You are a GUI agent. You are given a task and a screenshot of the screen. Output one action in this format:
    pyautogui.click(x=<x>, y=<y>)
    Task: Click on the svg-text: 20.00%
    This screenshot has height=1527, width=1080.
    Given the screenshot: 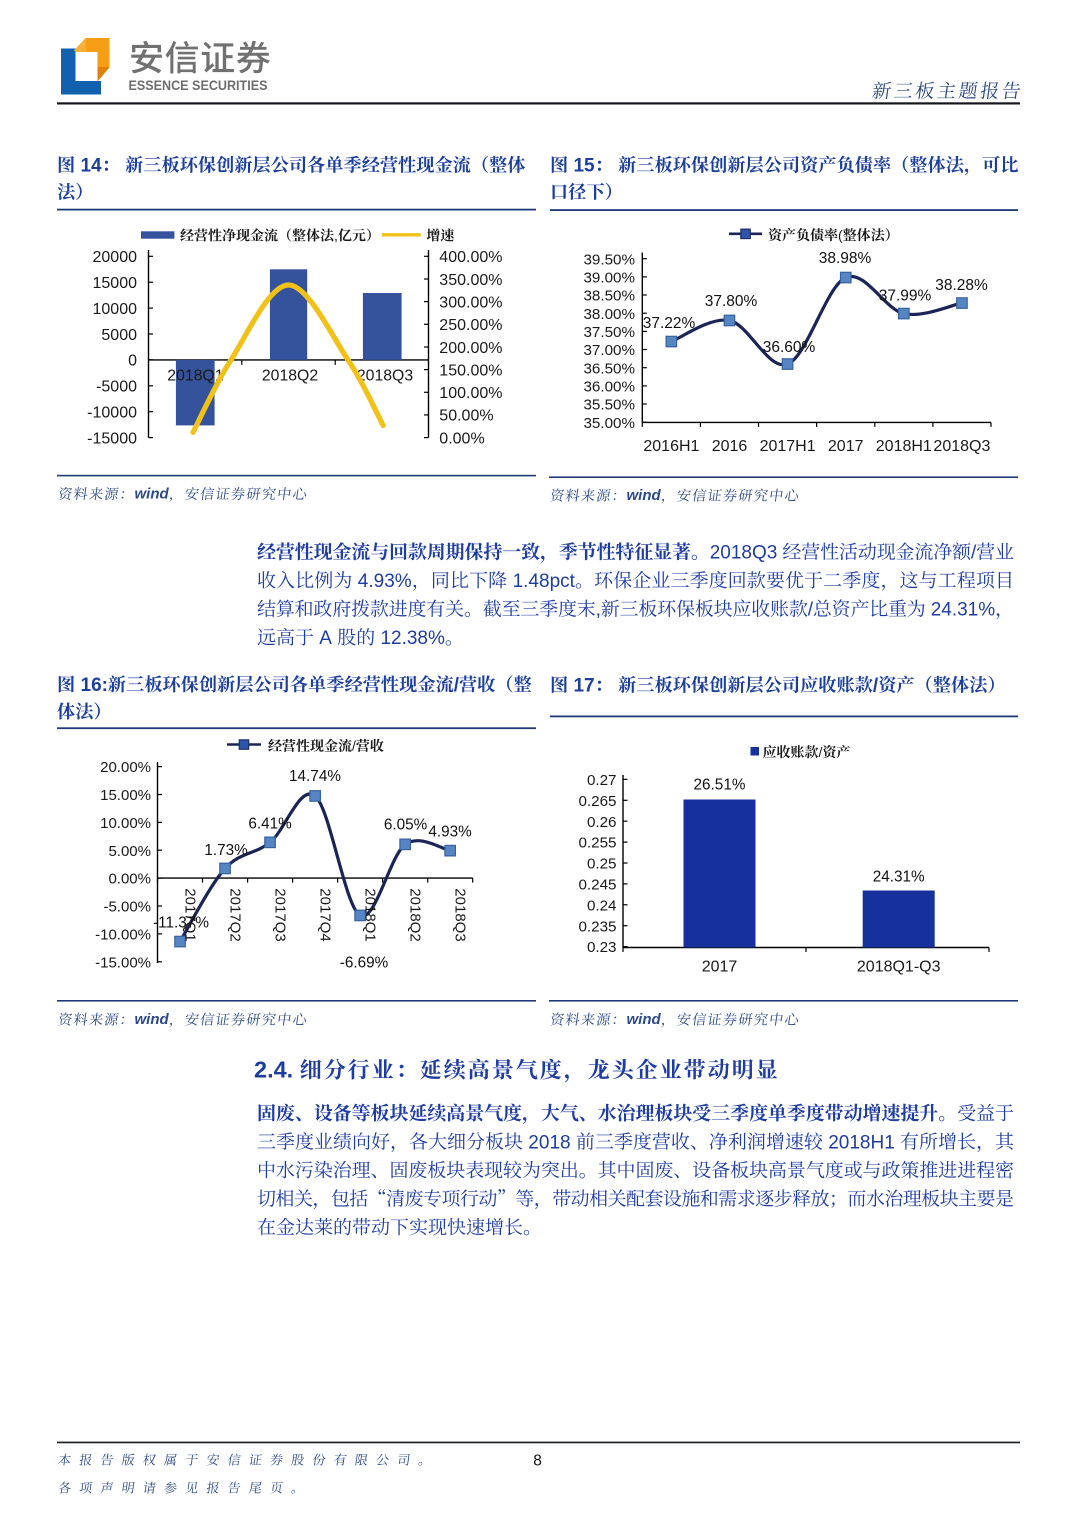 What is the action you would take?
    pyautogui.click(x=125, y=767)
    